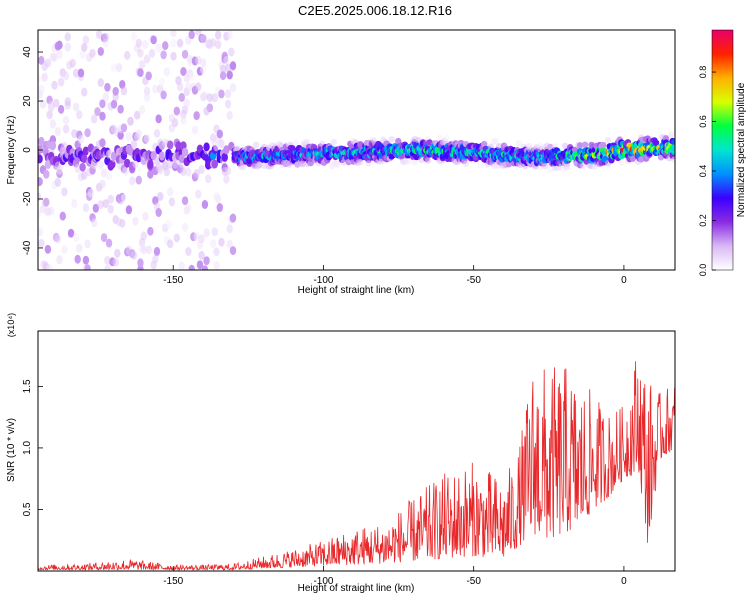  I want to click on heatmap-y-axis-label: Frequency (Hz), so click(11, 150).